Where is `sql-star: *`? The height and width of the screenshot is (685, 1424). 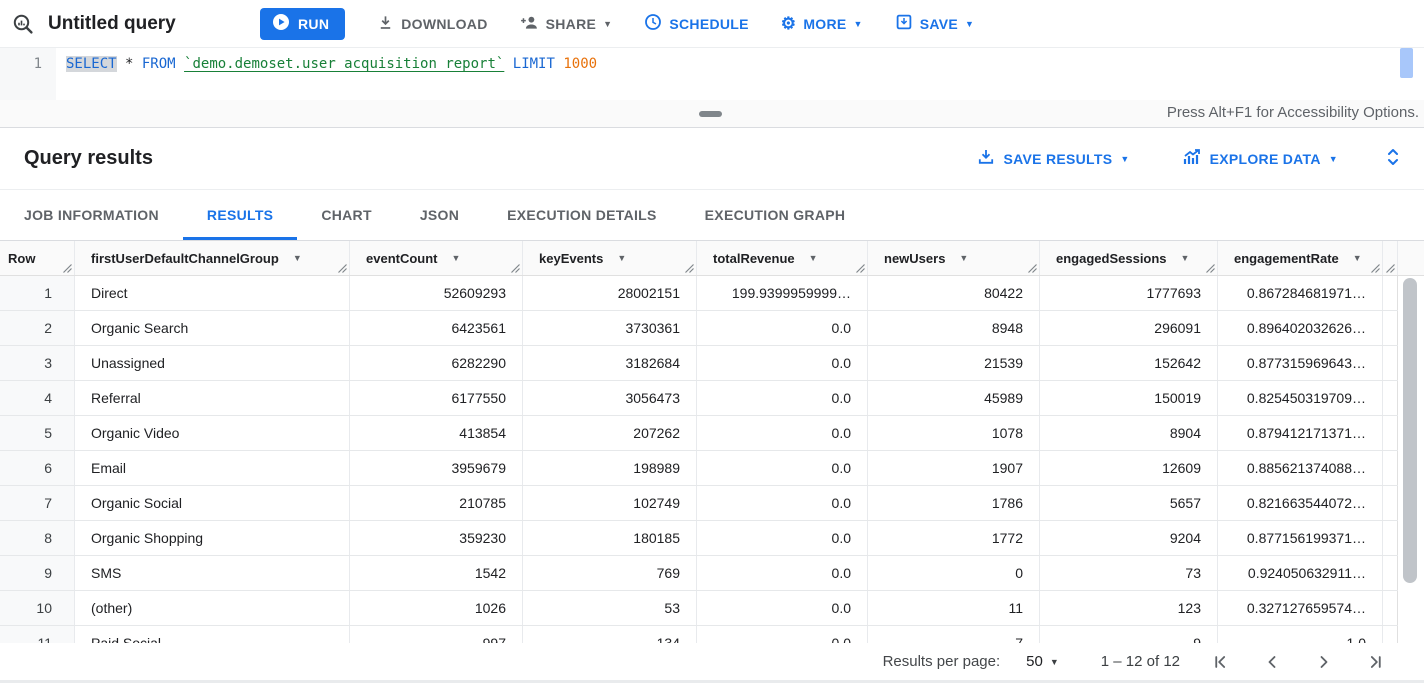 sql-star: * is located at coordinates (129, 64).